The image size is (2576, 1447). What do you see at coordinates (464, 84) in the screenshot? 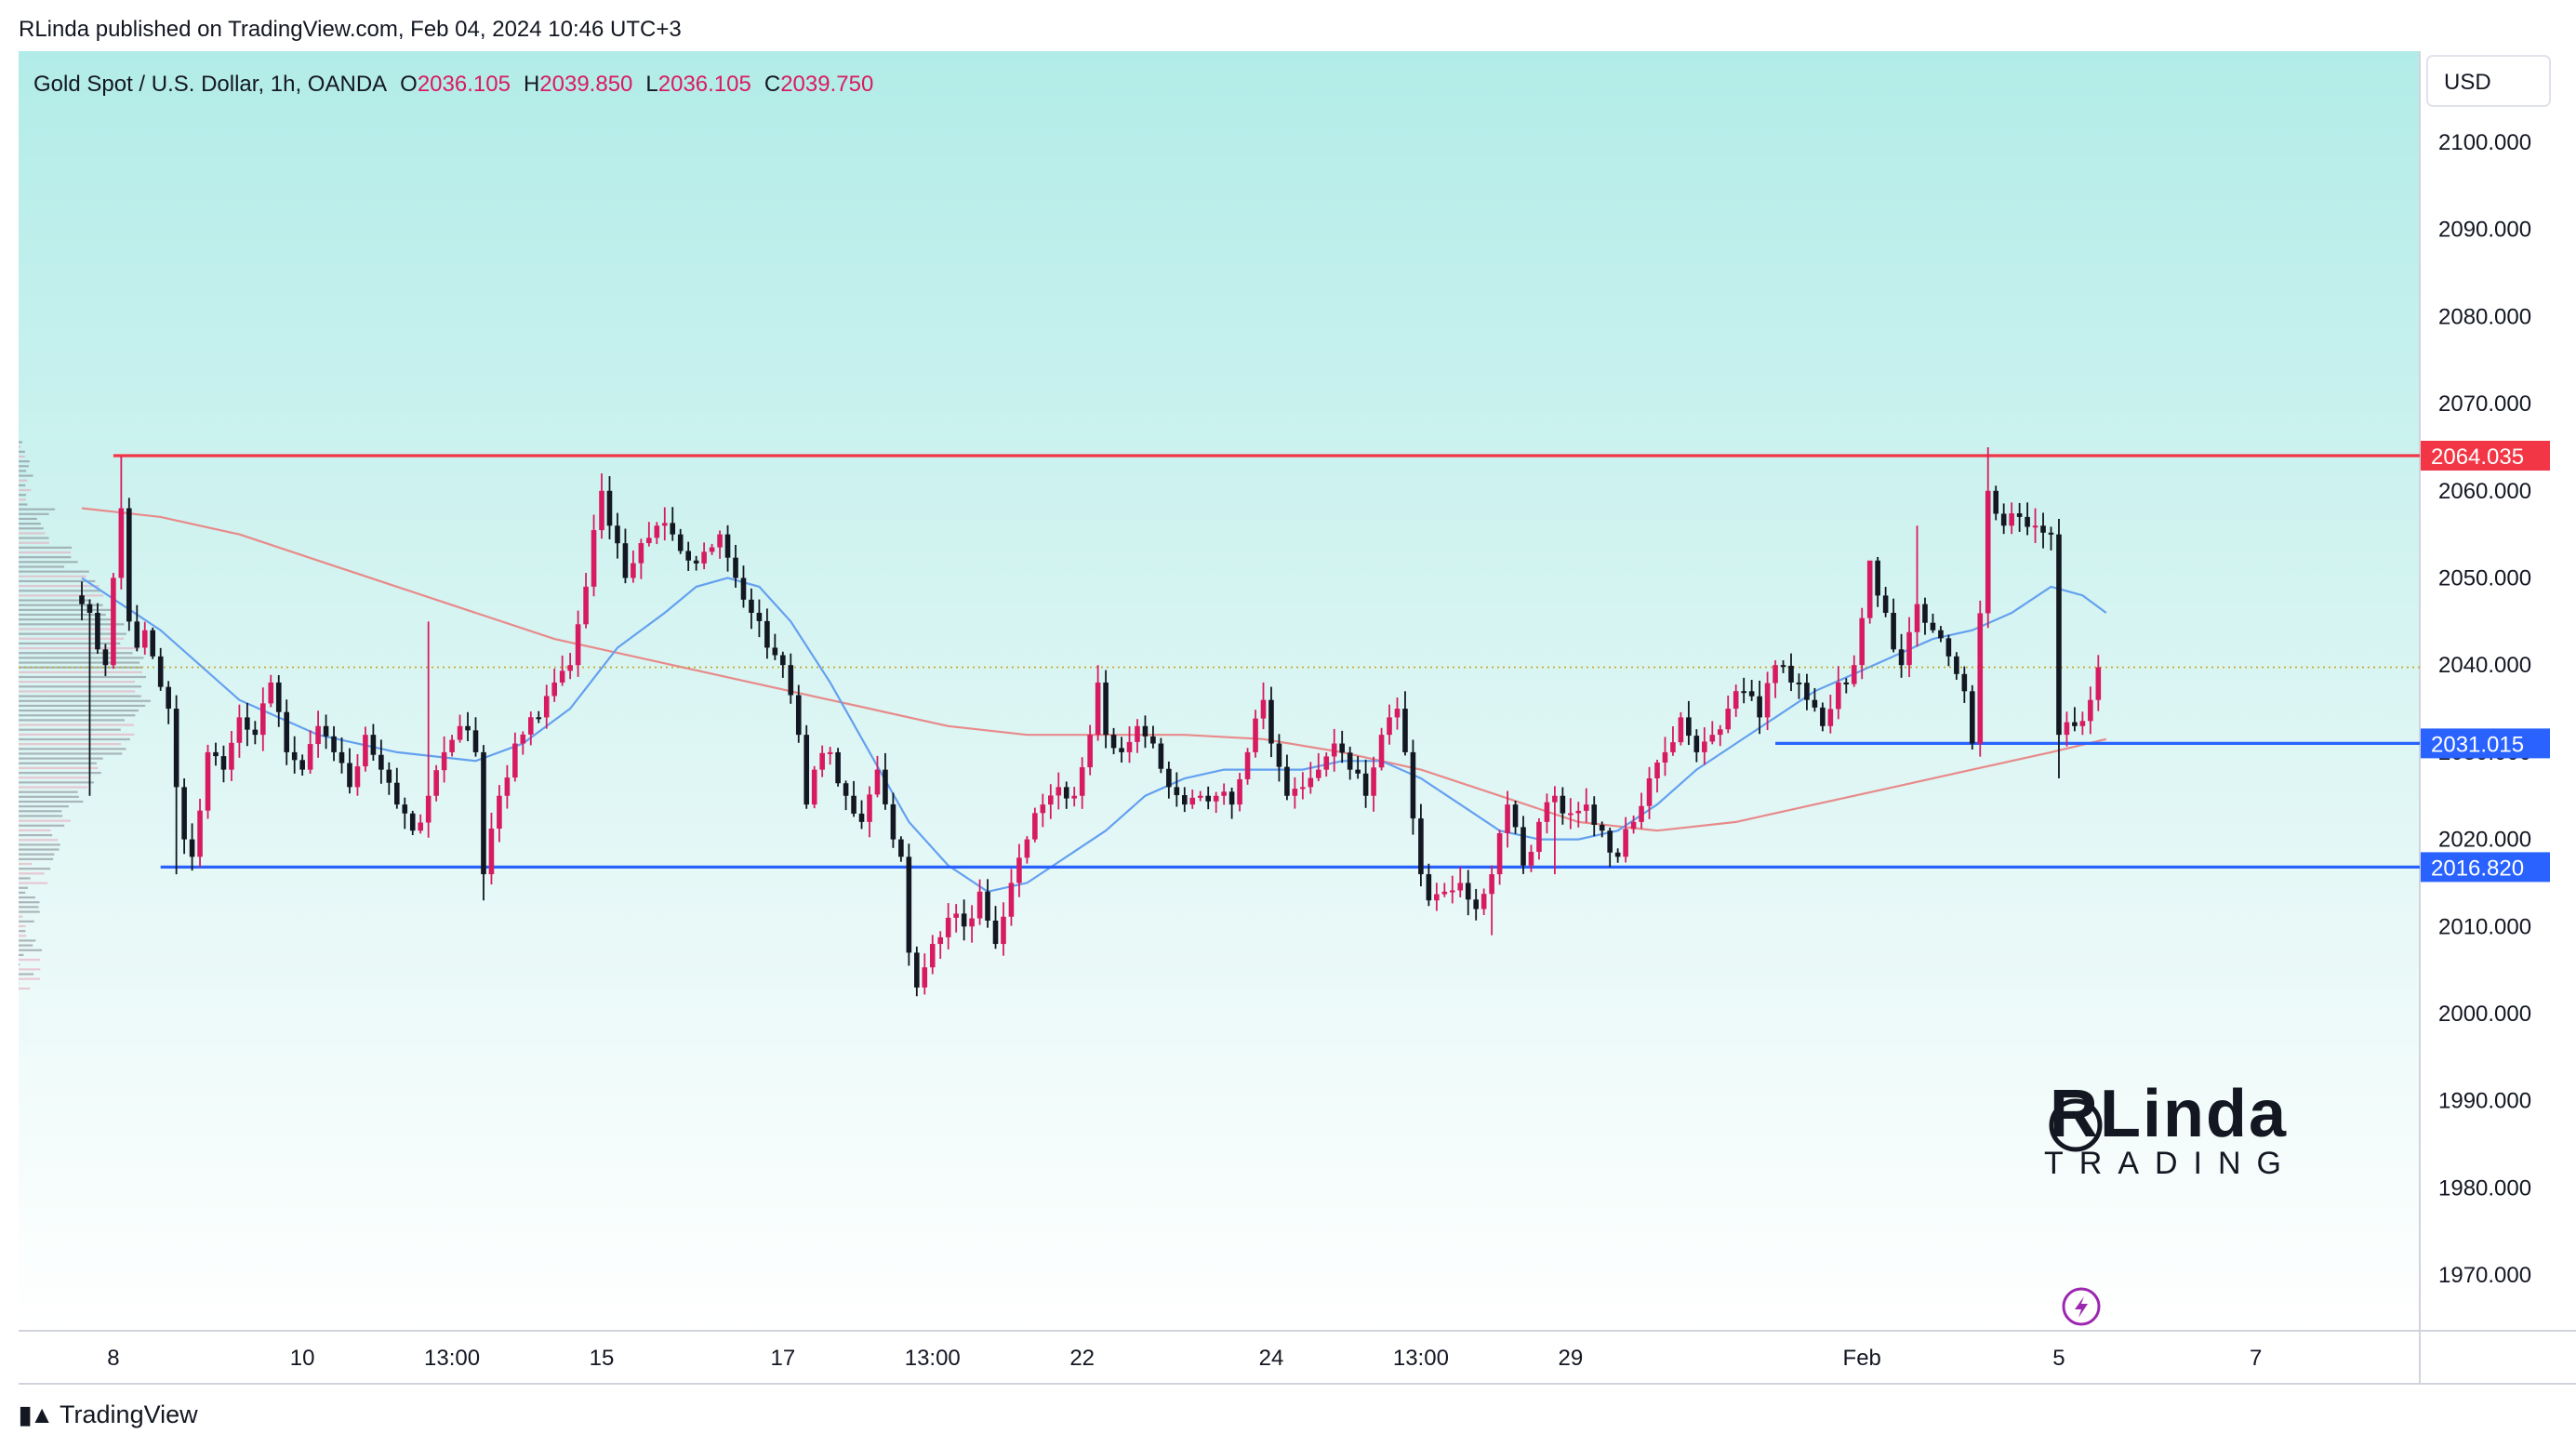
I see `open-value: 2036.105` at bounding box center [464, 84].